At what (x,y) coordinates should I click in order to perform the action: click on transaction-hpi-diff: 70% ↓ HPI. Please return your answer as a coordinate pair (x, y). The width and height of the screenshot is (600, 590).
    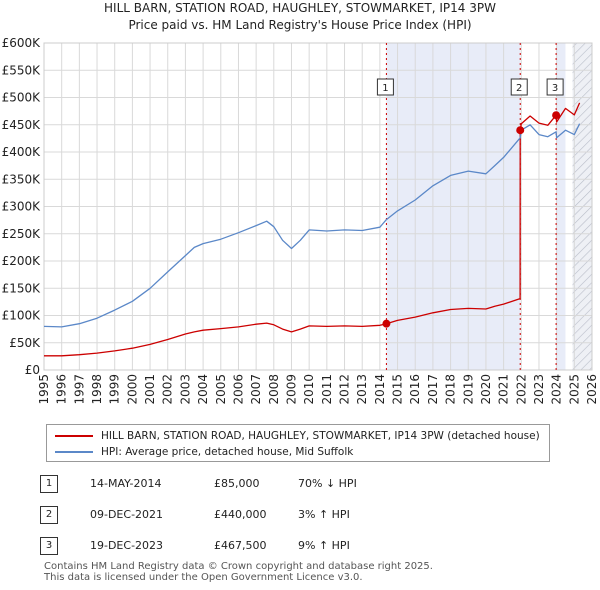
    Looking at the image, I should click on (327, 483).